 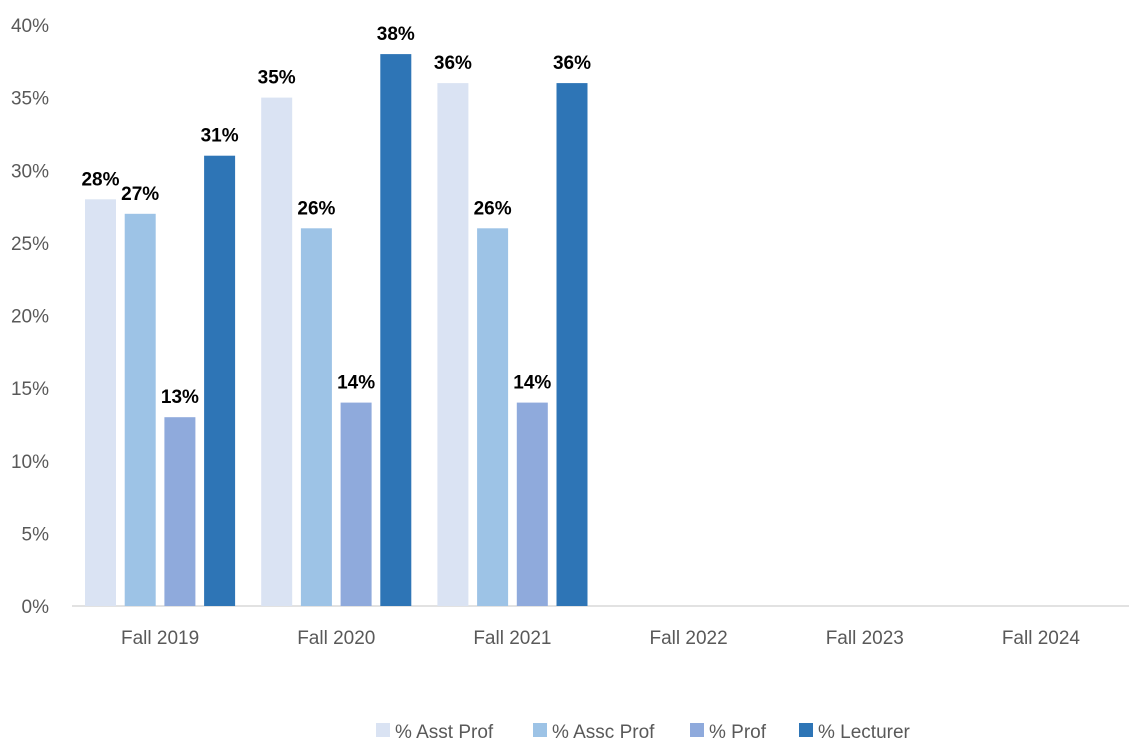 I want to click on bar-assc-prof-fall-2019, so click(x=140, y=410).